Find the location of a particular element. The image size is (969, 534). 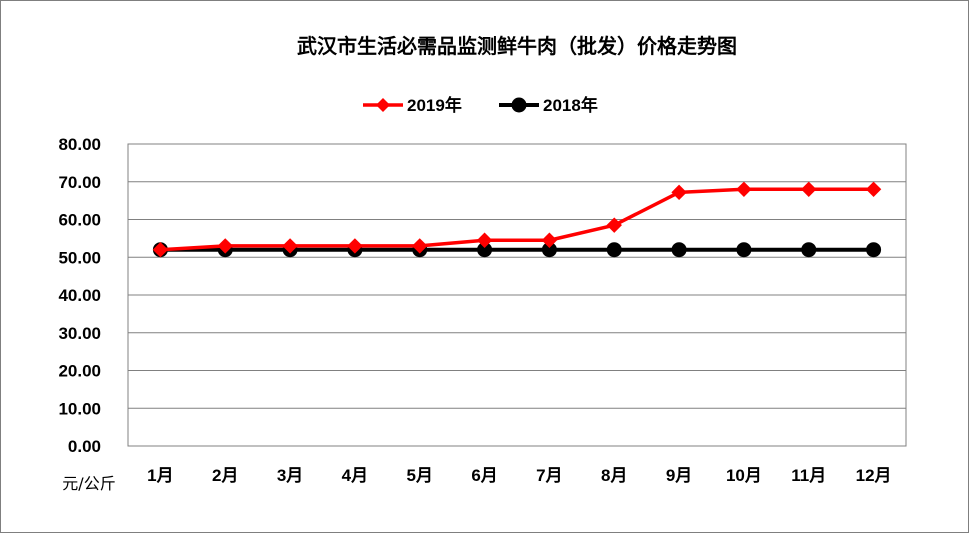

y-tick-label: 20.00 is located at coordinates (79, 371).